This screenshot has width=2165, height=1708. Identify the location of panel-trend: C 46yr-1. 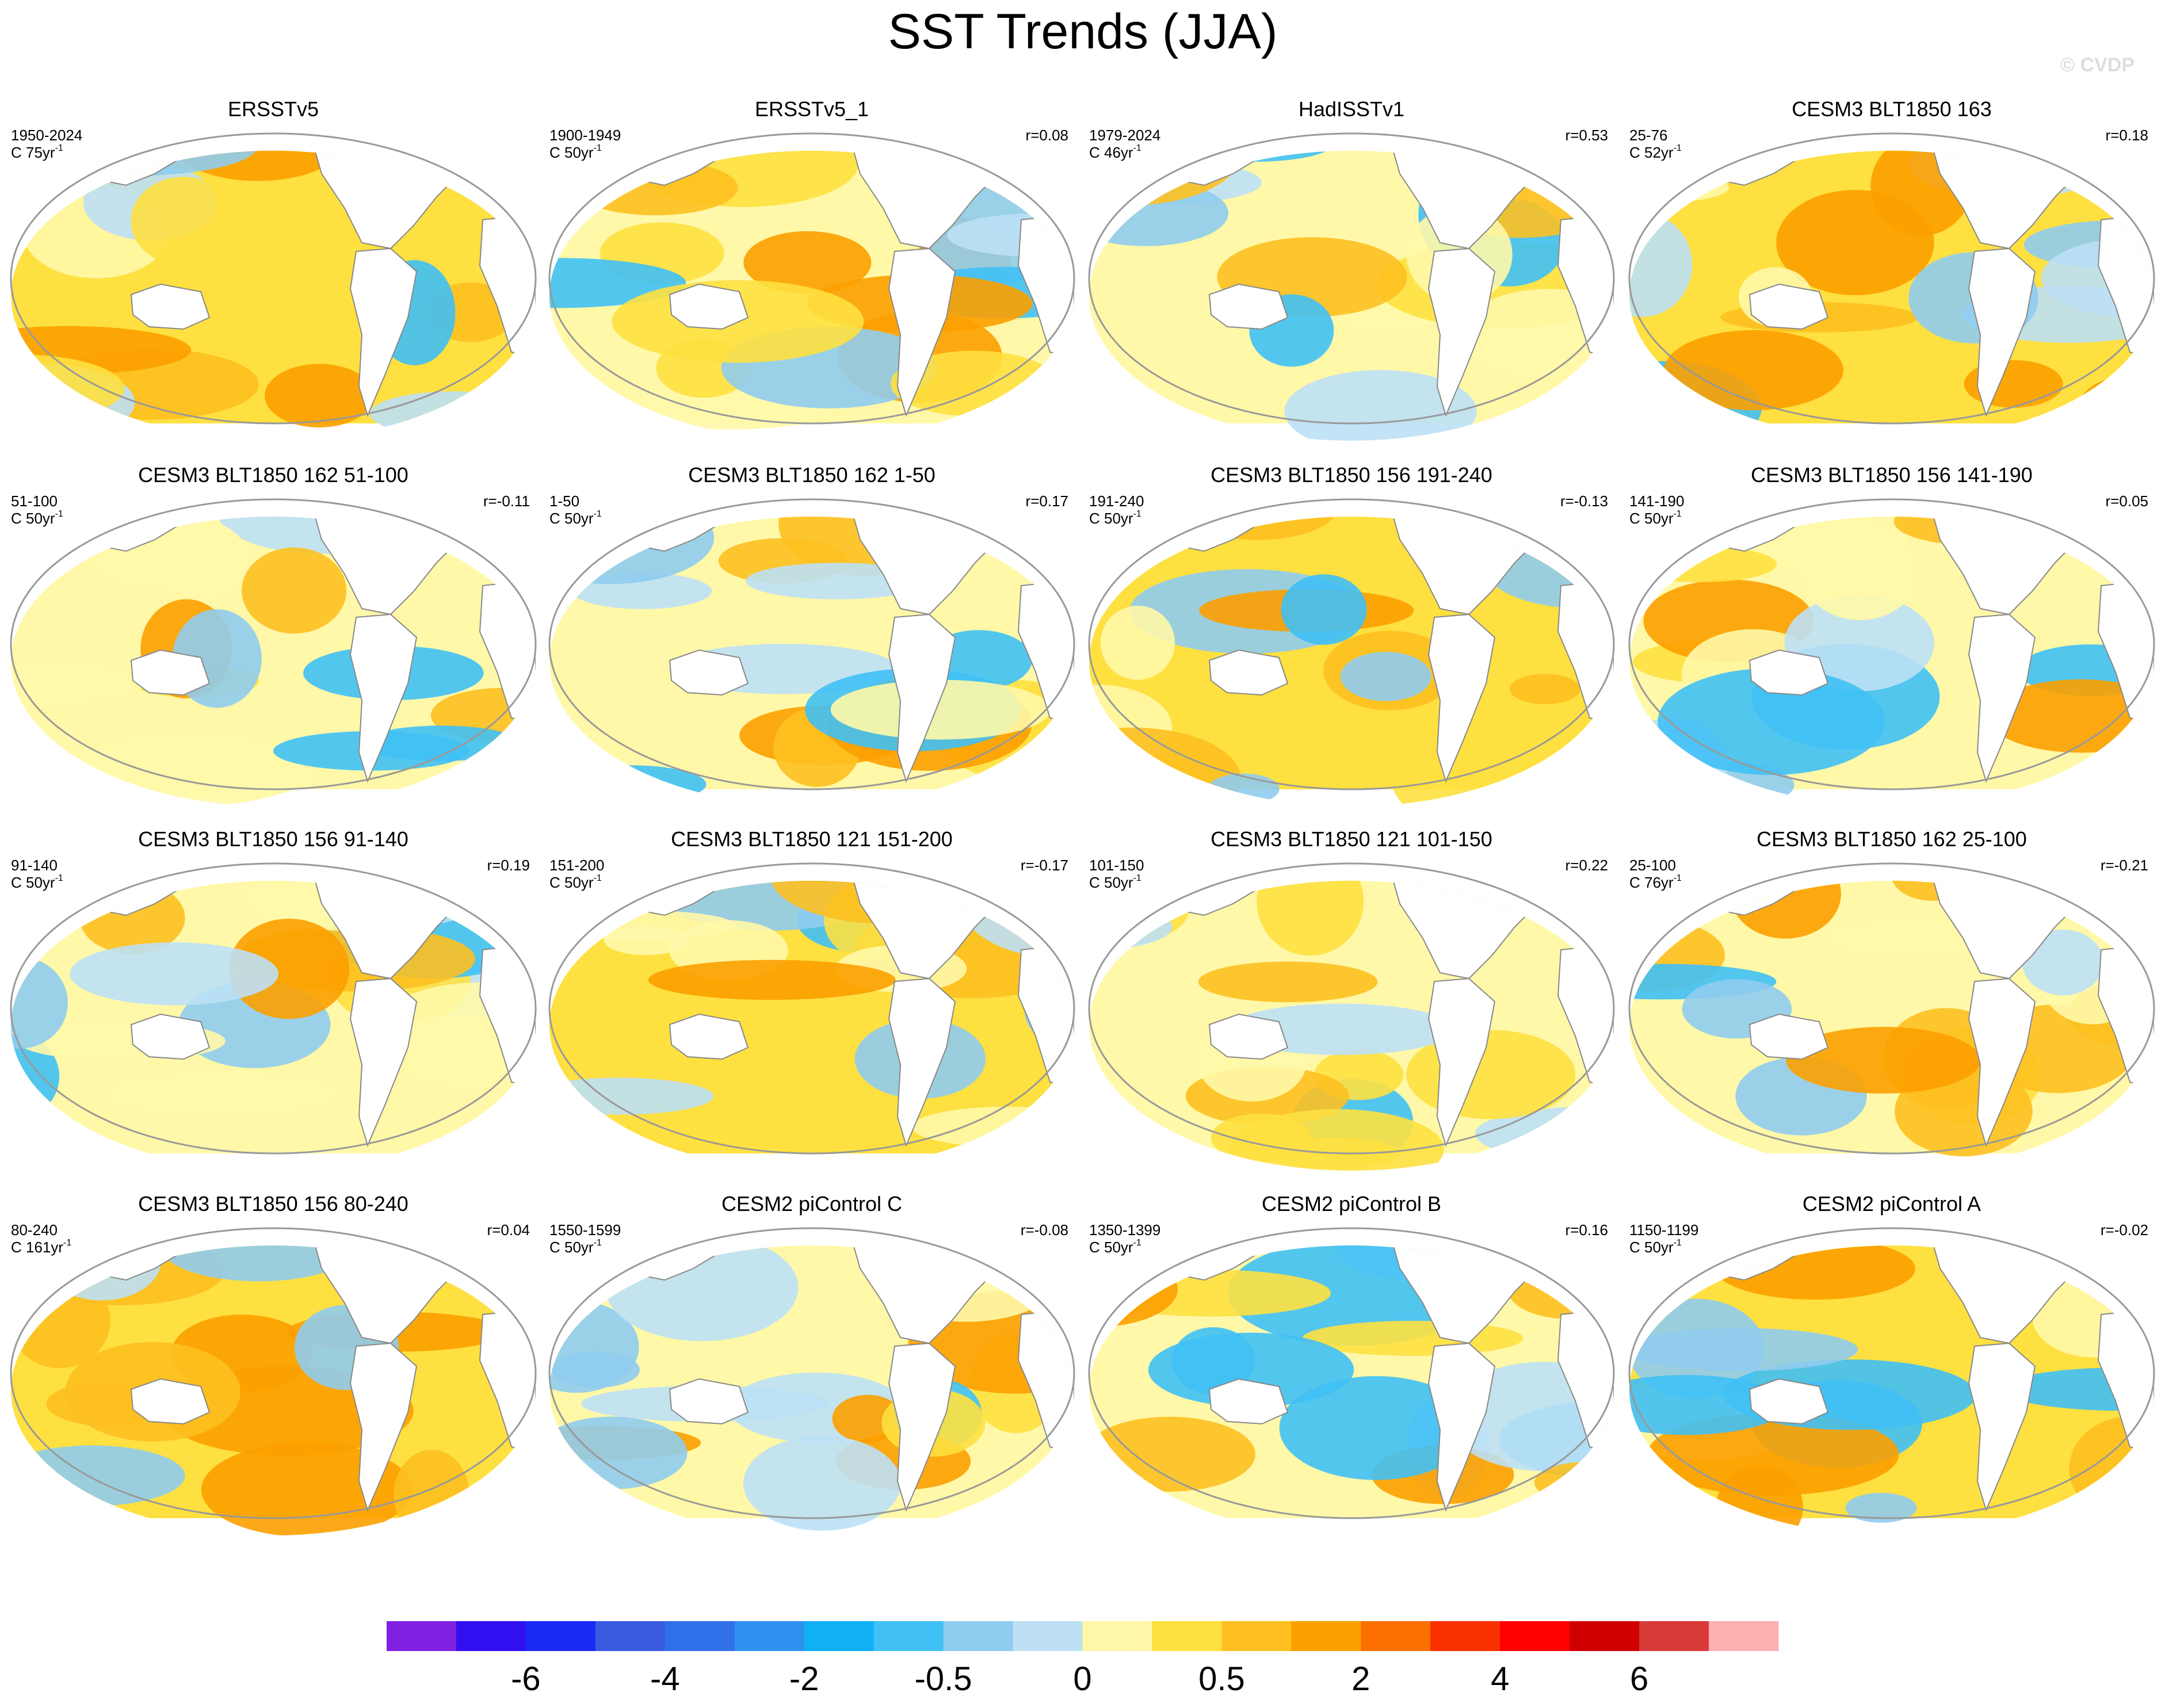
(1115, 152).